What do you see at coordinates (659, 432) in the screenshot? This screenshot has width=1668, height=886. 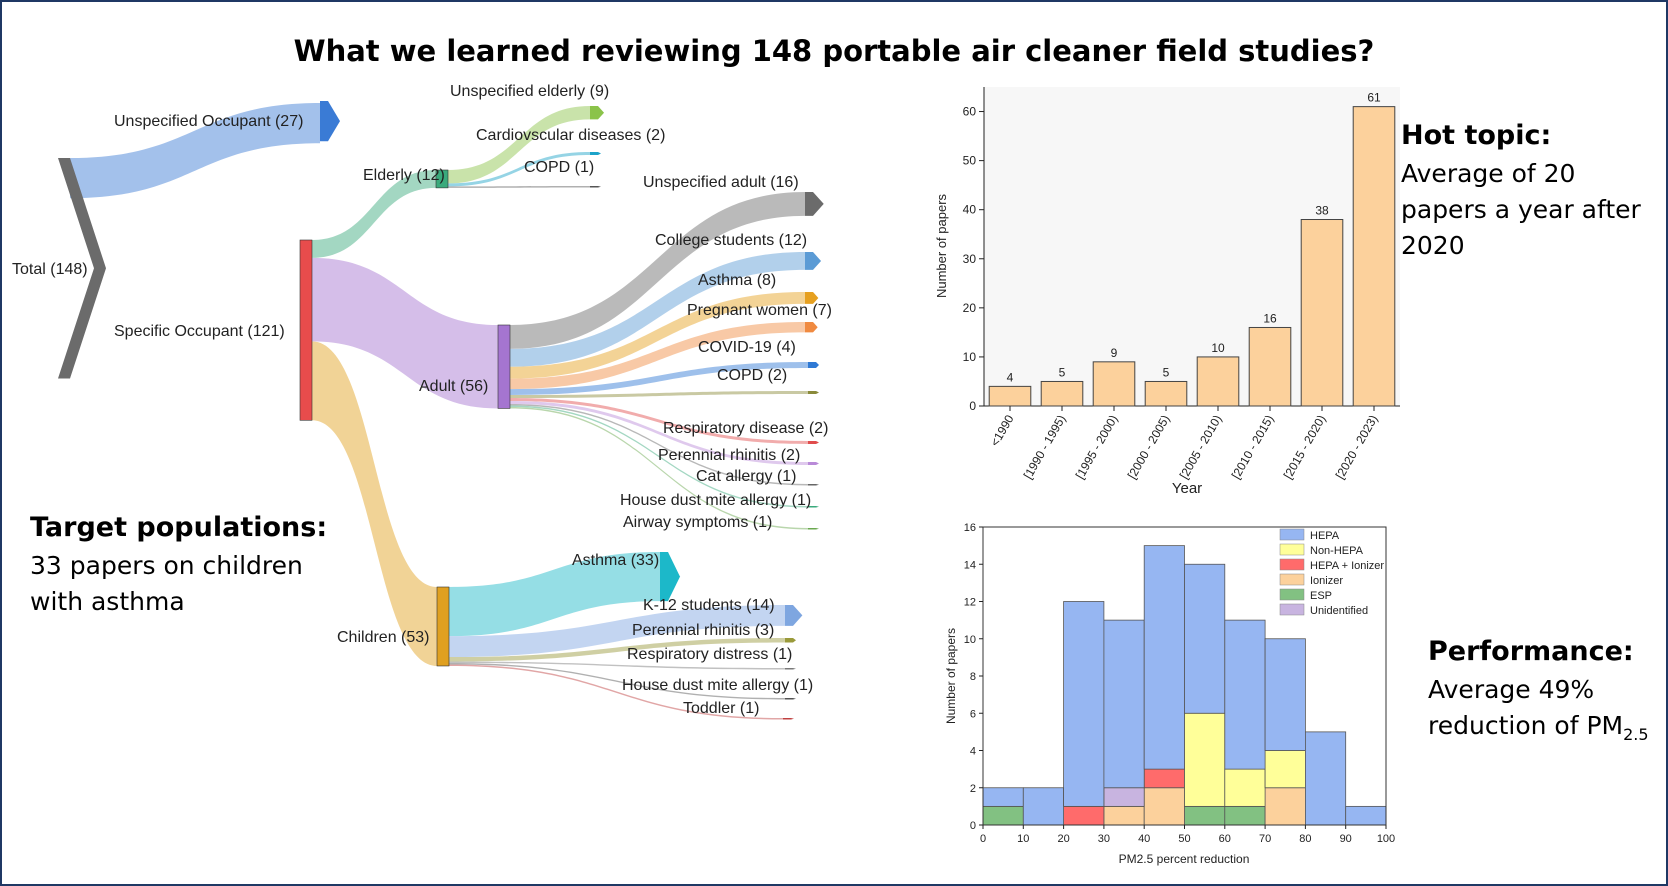 I see `sankey-link-a_perennial` at bounding box center [659, 432].